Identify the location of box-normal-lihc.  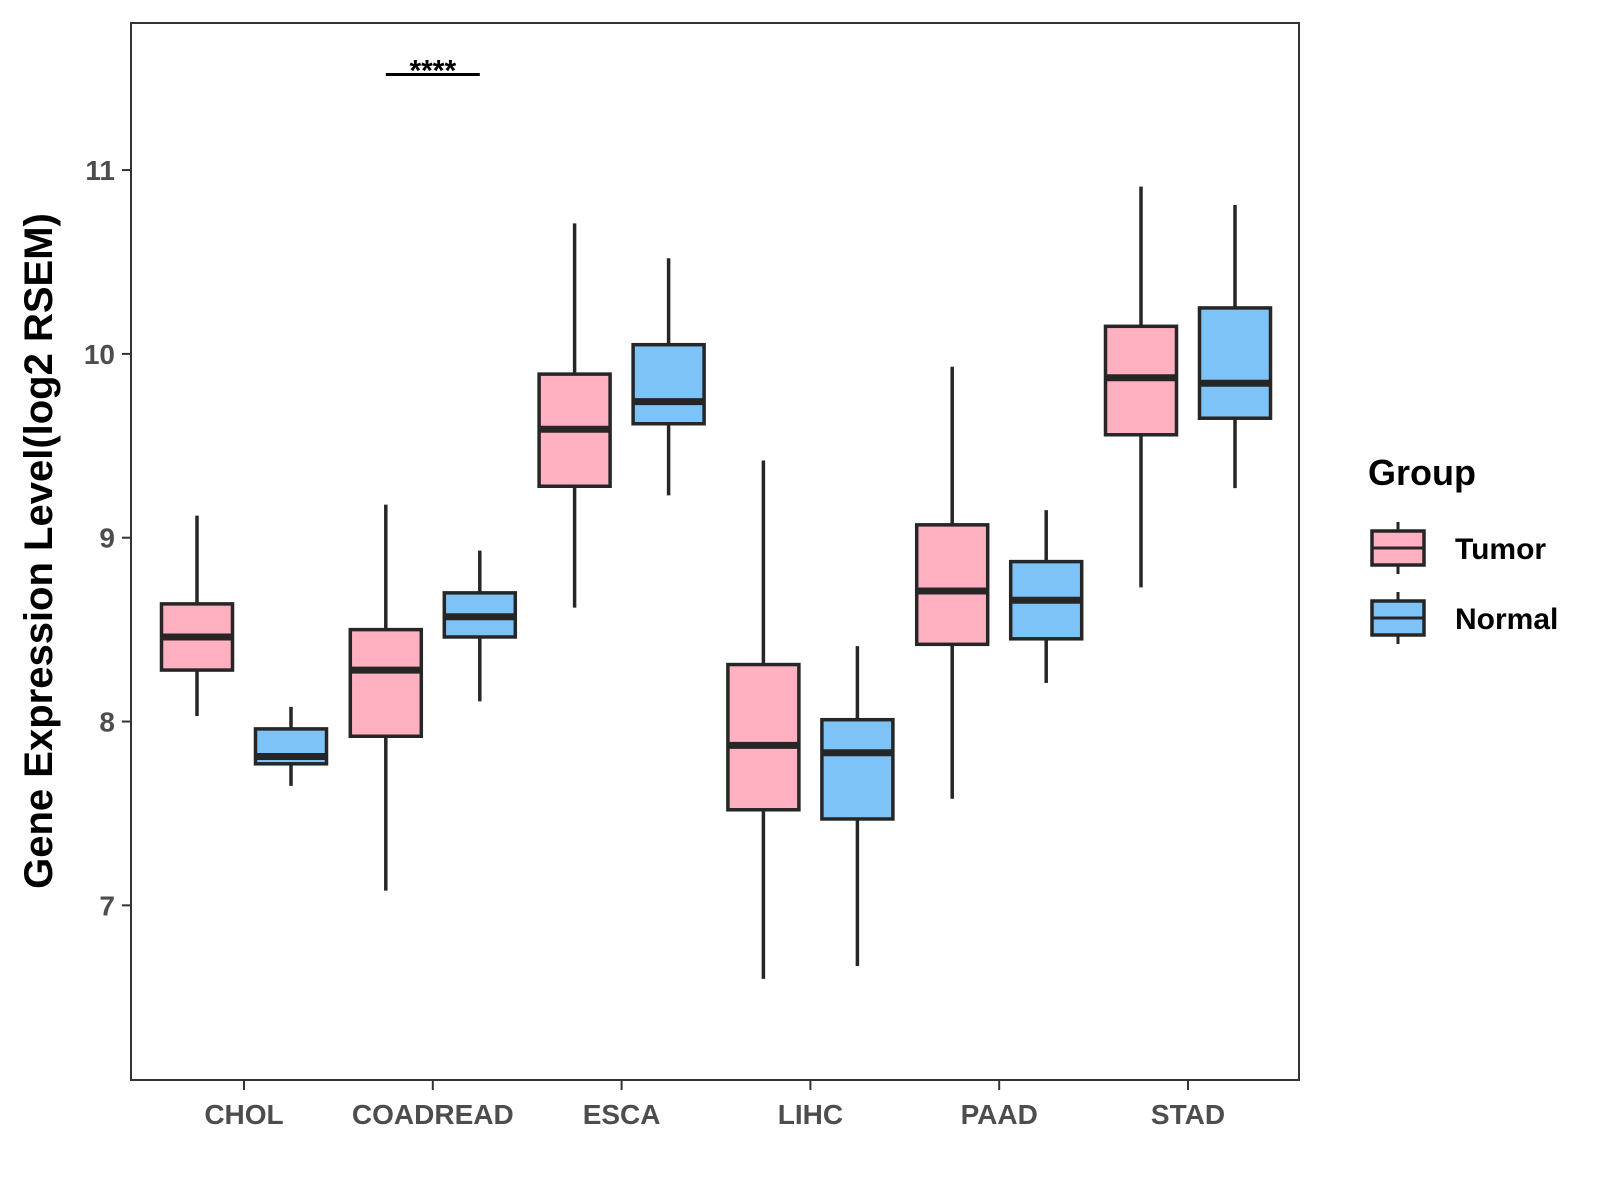
(857, 806).